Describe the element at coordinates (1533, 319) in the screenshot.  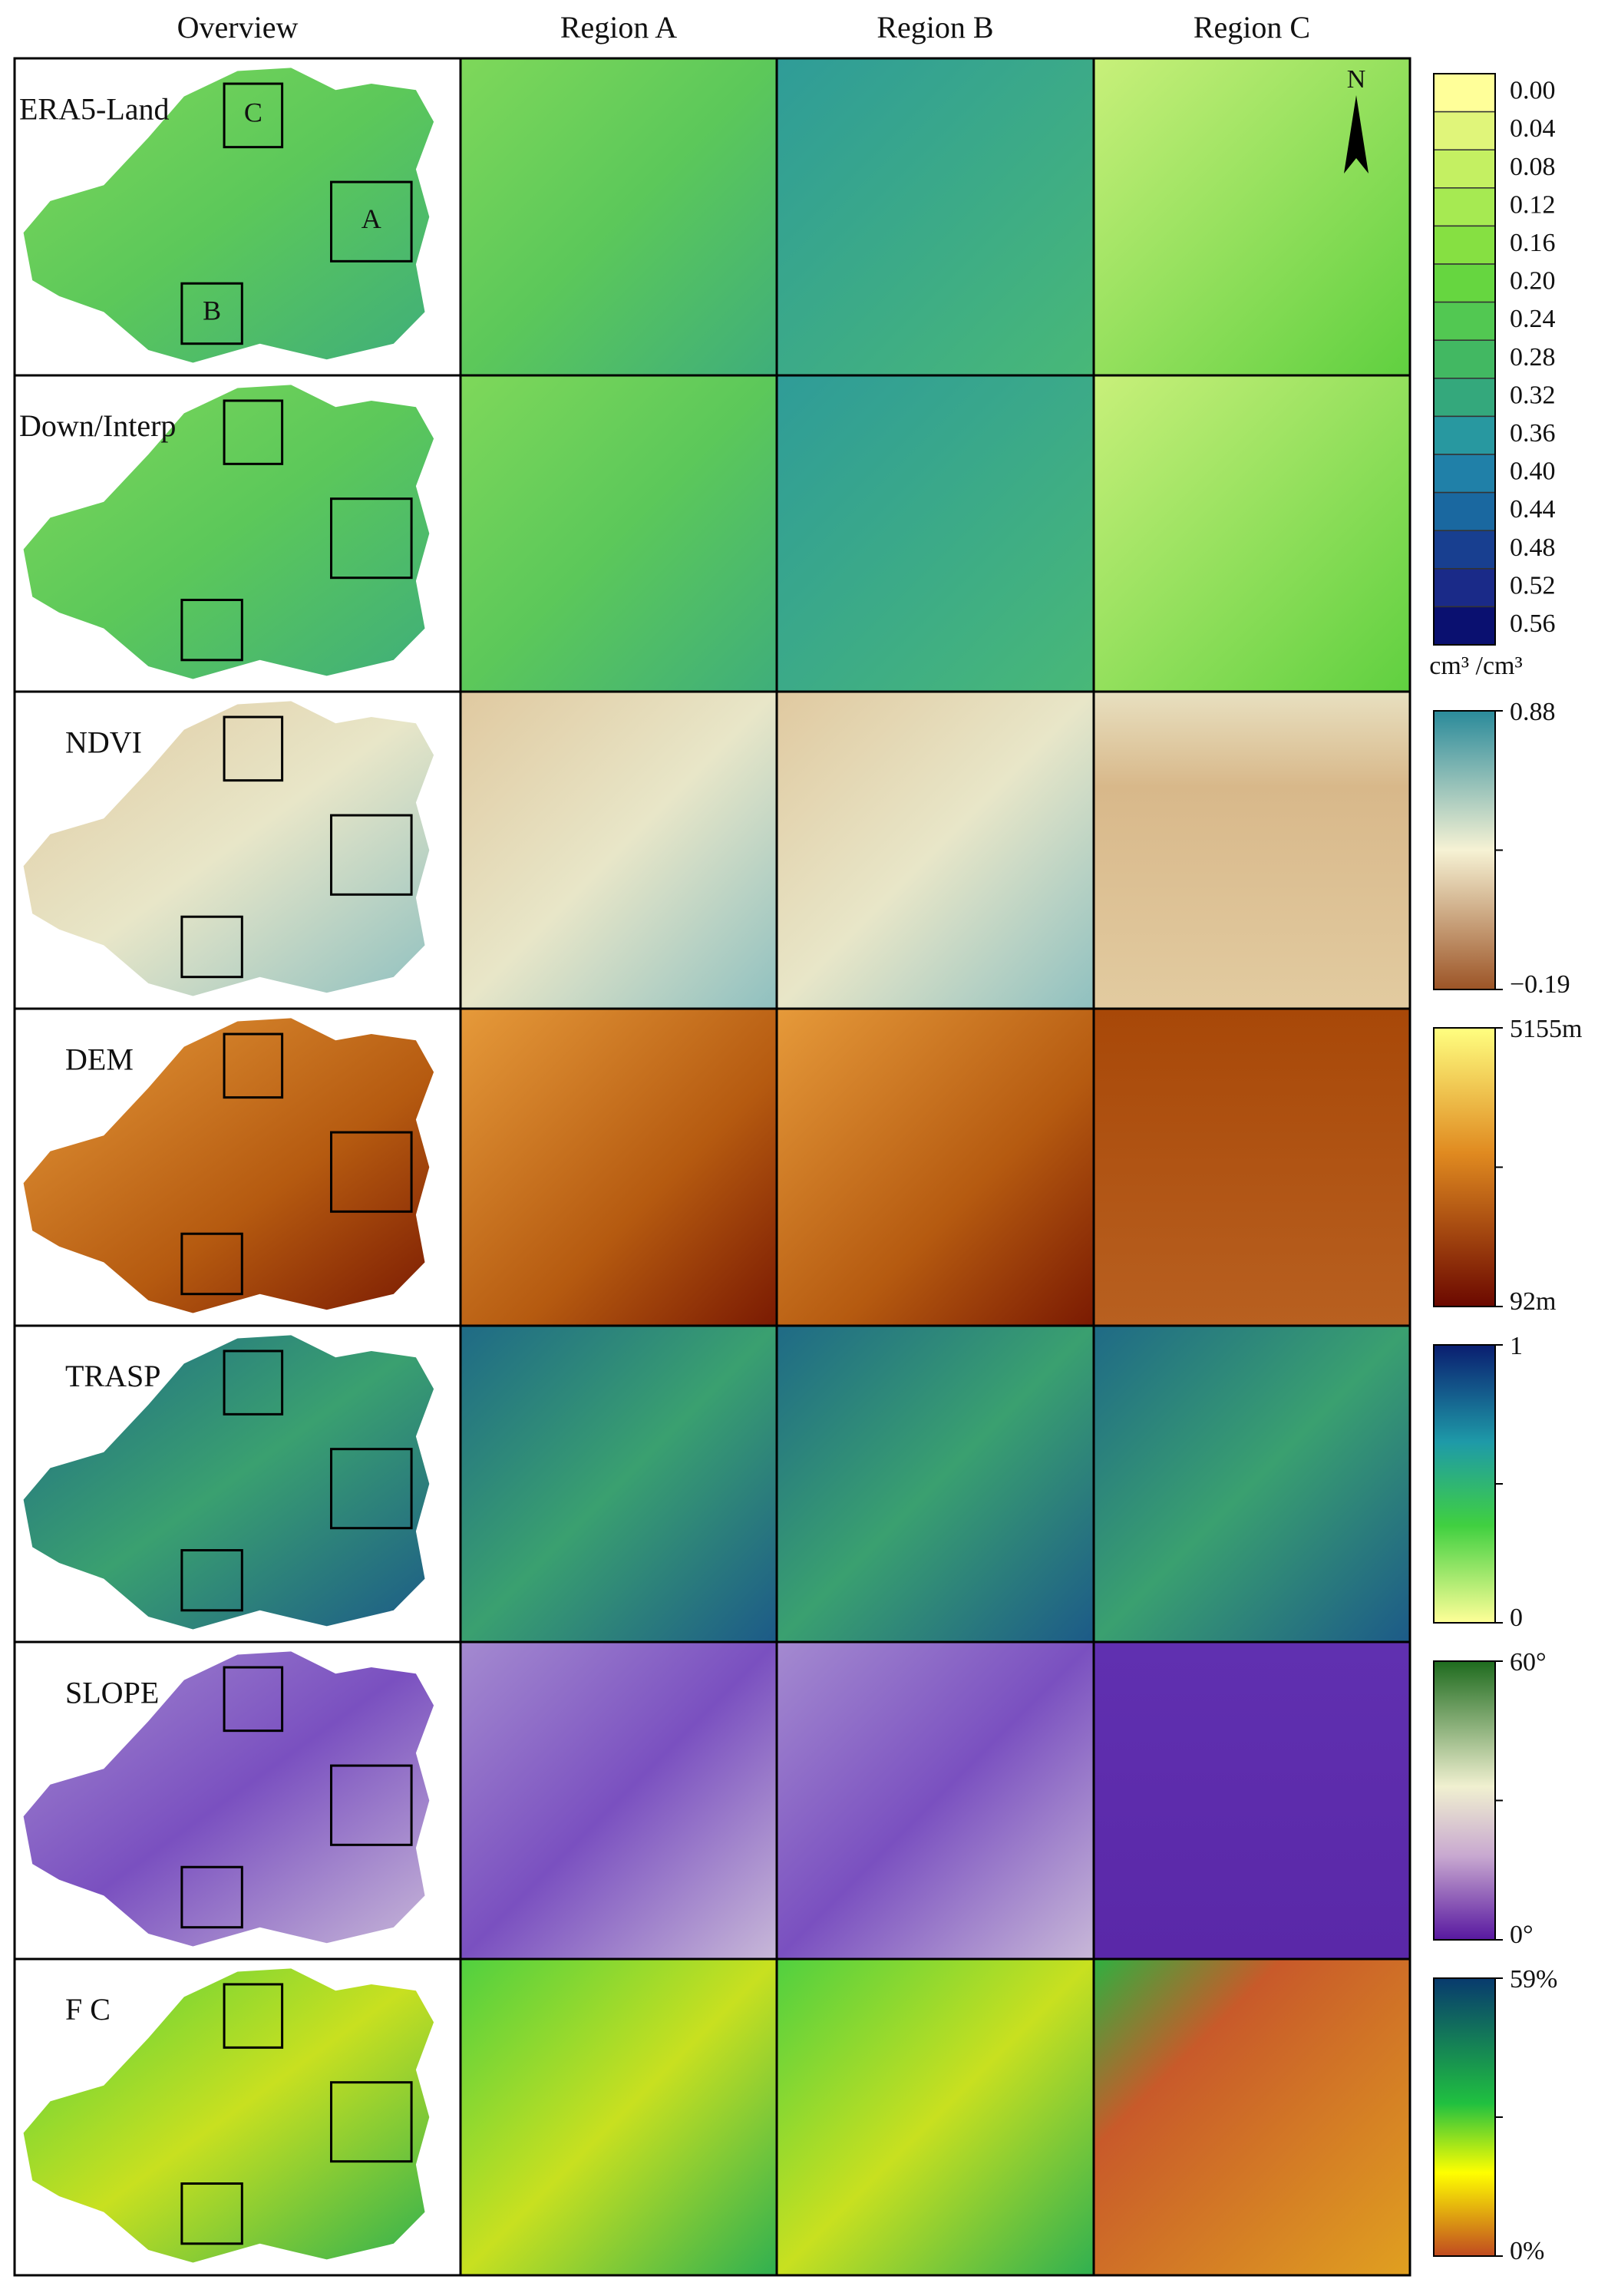
I see `legend-tick: 0.24` at that location.